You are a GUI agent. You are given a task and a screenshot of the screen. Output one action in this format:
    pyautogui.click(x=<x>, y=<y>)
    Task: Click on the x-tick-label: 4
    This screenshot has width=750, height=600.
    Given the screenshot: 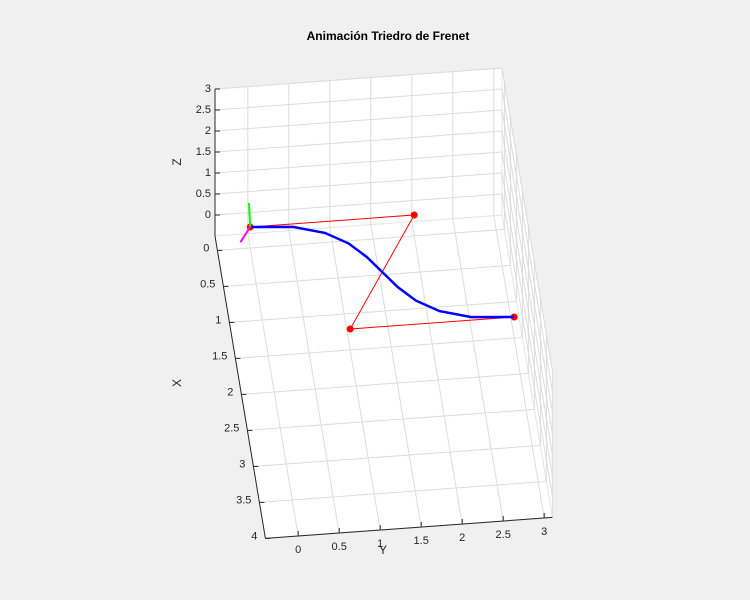 What is the action you would take?
    pyautogui.click(x=254, y=536)
    